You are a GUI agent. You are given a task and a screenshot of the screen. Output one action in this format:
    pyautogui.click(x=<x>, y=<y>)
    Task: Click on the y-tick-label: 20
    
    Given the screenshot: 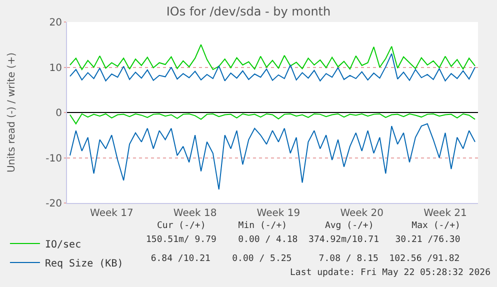 What is the action you would take?
    pyautogui.click(x=55, y=23)
    